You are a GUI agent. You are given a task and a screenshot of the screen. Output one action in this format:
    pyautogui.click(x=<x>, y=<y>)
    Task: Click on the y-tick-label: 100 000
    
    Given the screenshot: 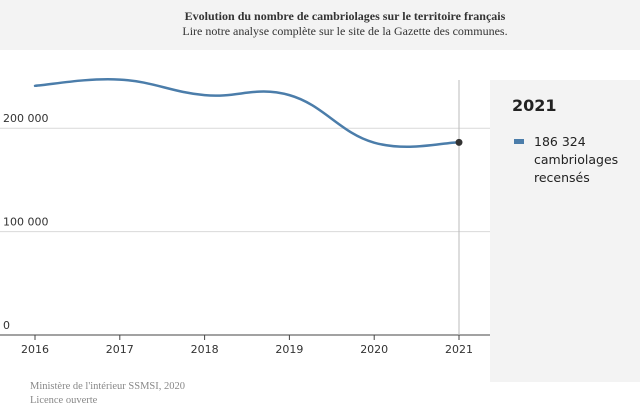 What is the action you would take?
    pyautogui.click(x=26, y=222)
    